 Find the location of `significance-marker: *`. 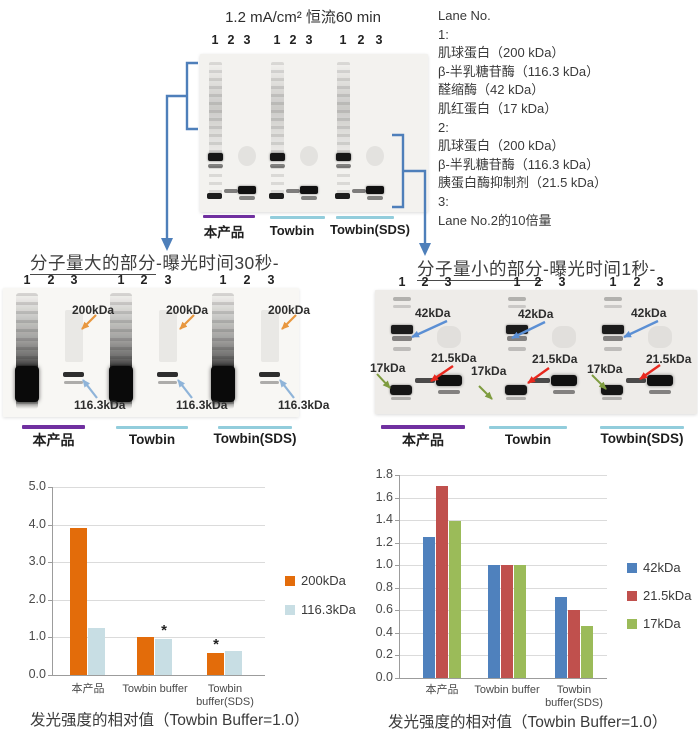

significance-marker: * is located at coordinates (164, 630).